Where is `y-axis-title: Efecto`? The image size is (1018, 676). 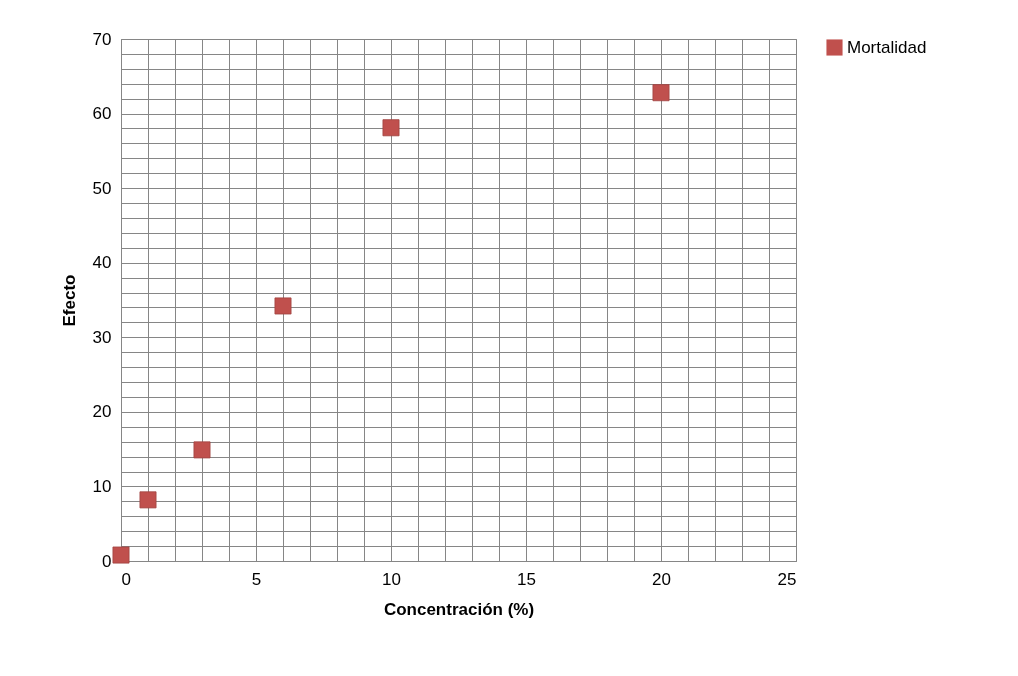
y-axis-title: Efecto is located at coordinates (69, 300).